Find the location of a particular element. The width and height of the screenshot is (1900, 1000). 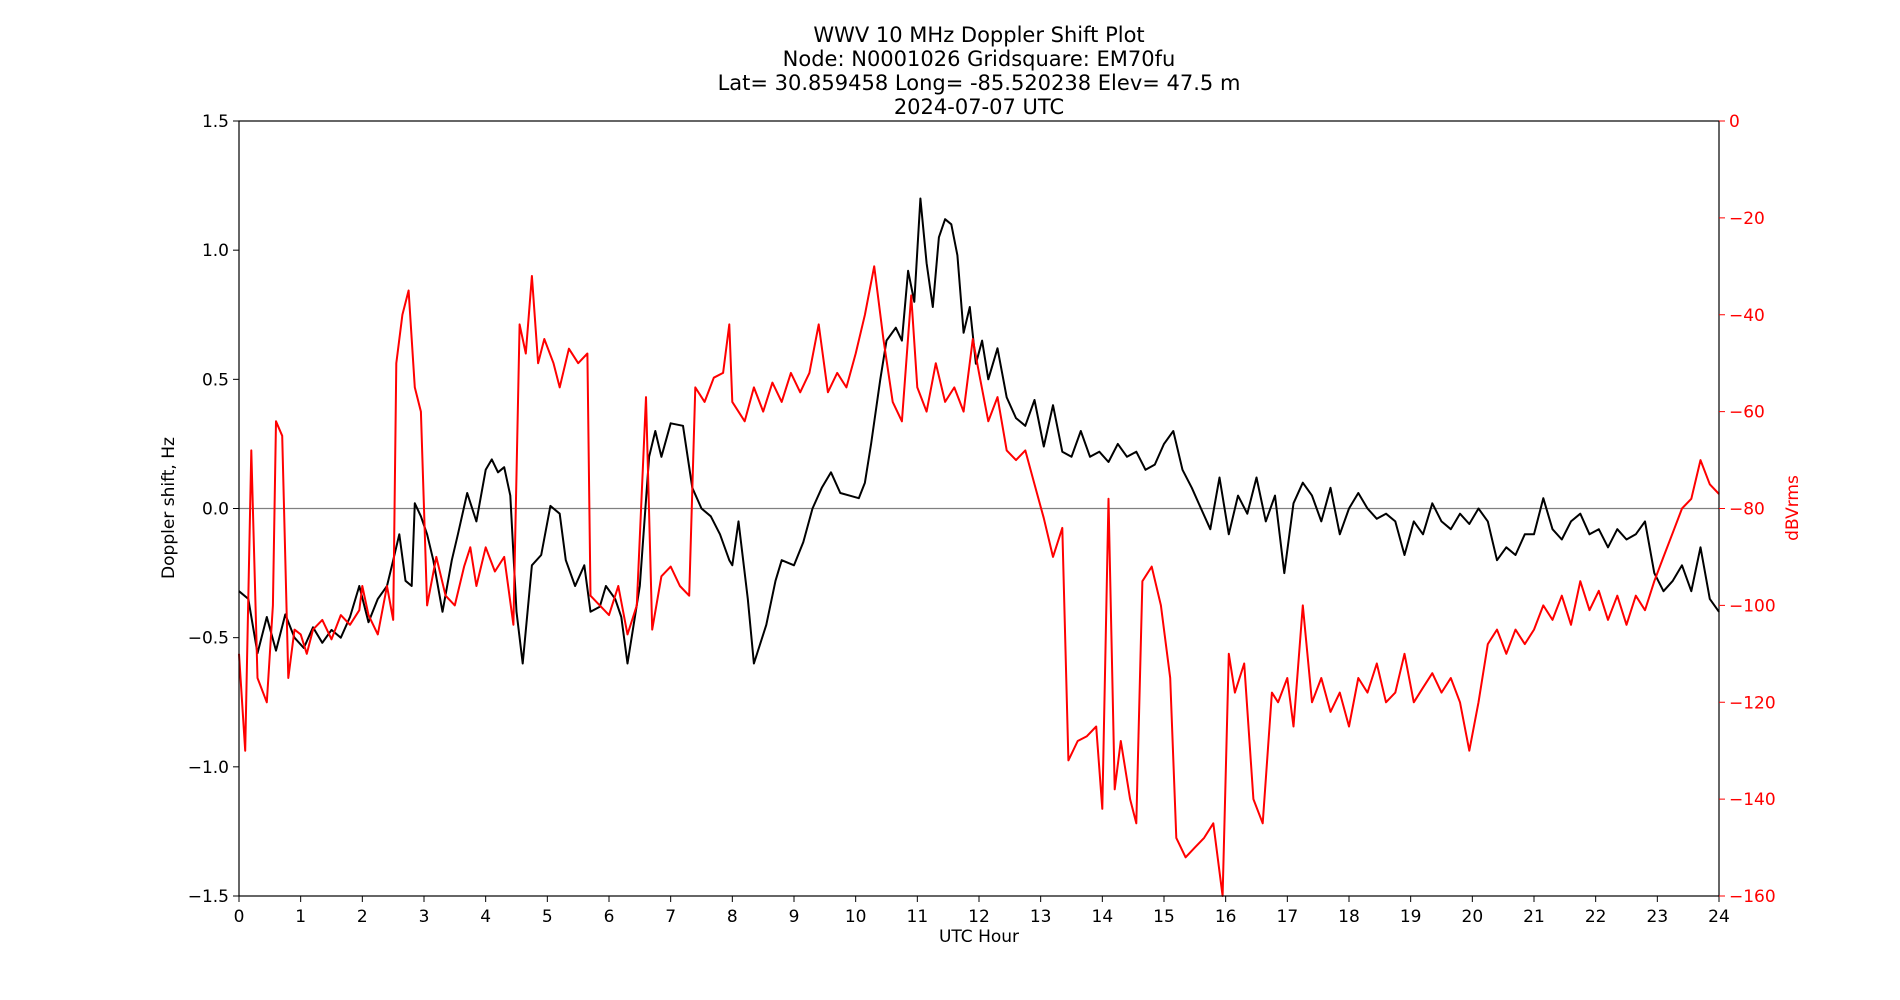

y2-tick-label: −120 is located at coordinates (1752, 703).